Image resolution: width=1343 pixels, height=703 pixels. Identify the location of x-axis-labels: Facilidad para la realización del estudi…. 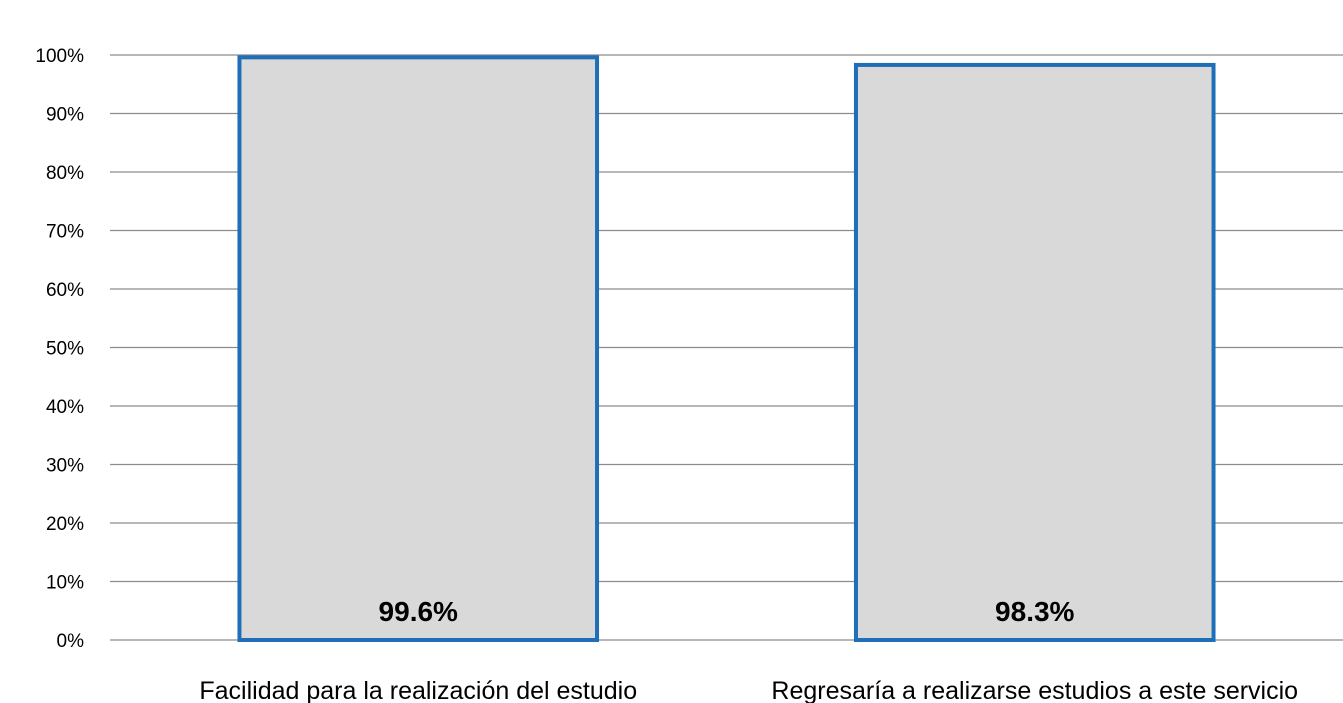
(748, 690).